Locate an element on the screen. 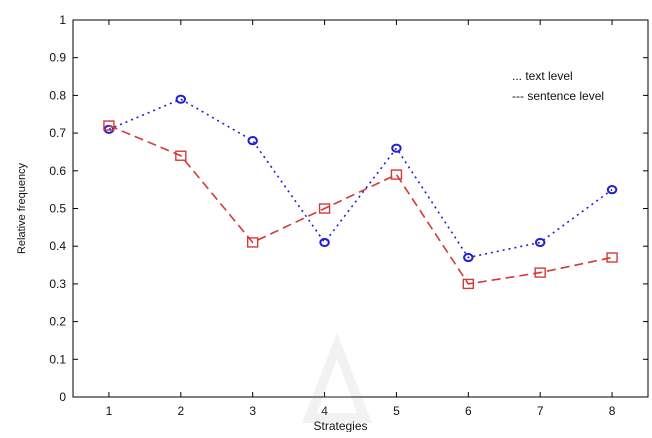 Image resolution: width=652 pixels, height=438 pixels. x-axis-label: Strategies is located at coordinates (340, 425).